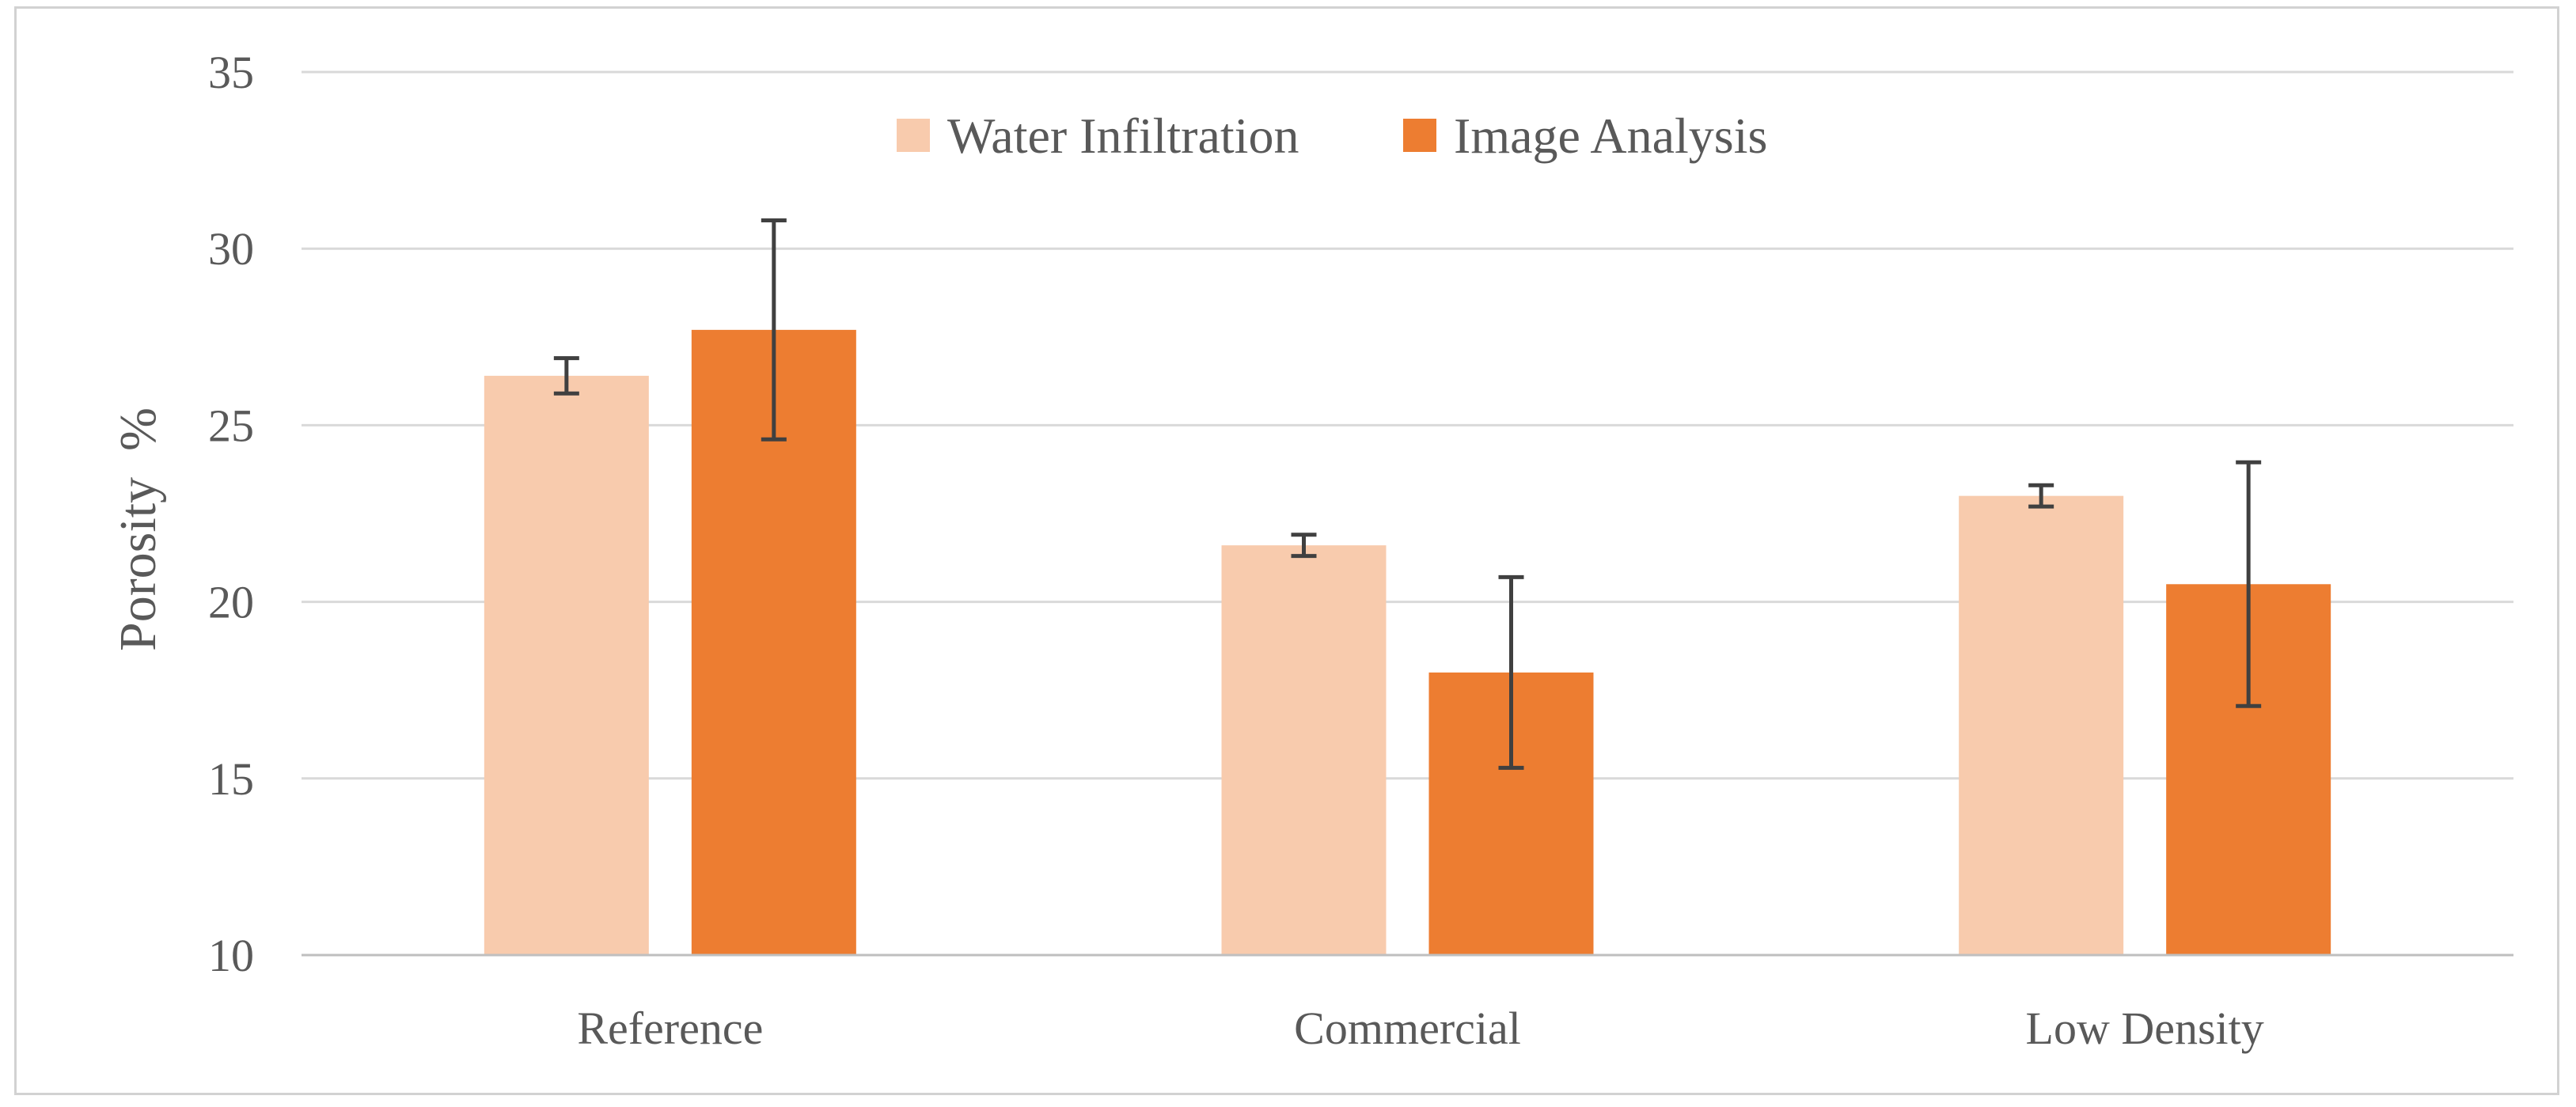 The image size is (2576, 1107). Describe the element at coordinates (231, 249) in the screenshot. I see `y-tick-label-30: 30` at that location.